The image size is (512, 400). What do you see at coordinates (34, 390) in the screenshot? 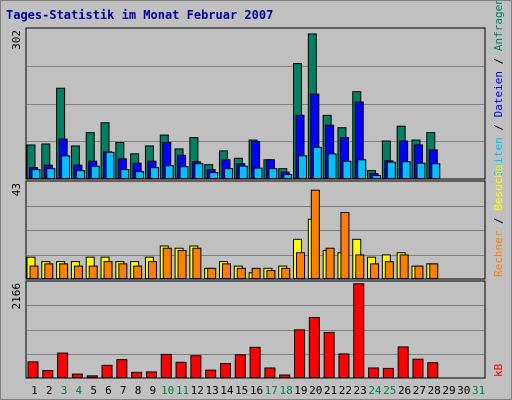
I see `x-tick-label-1: 1` at bounding box center [34, 390].